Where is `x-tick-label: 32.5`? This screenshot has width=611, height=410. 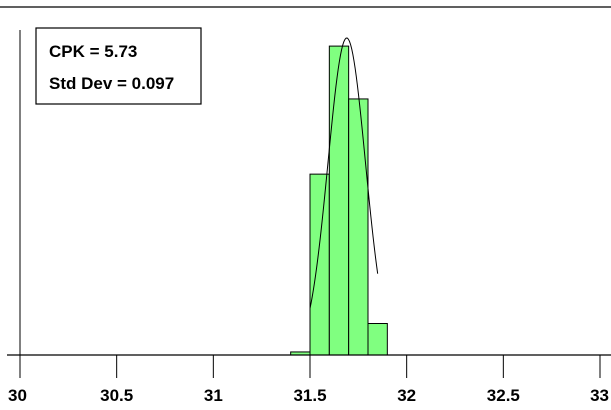 x-tick-label: 32.5 is located at coordinates (503, 395).